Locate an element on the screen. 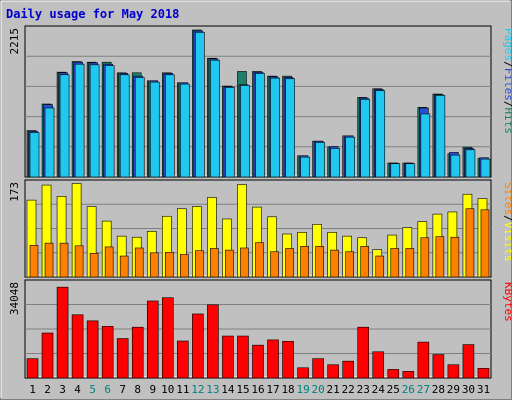  x-tick-label: 31 is located at coordinates (483, 389).